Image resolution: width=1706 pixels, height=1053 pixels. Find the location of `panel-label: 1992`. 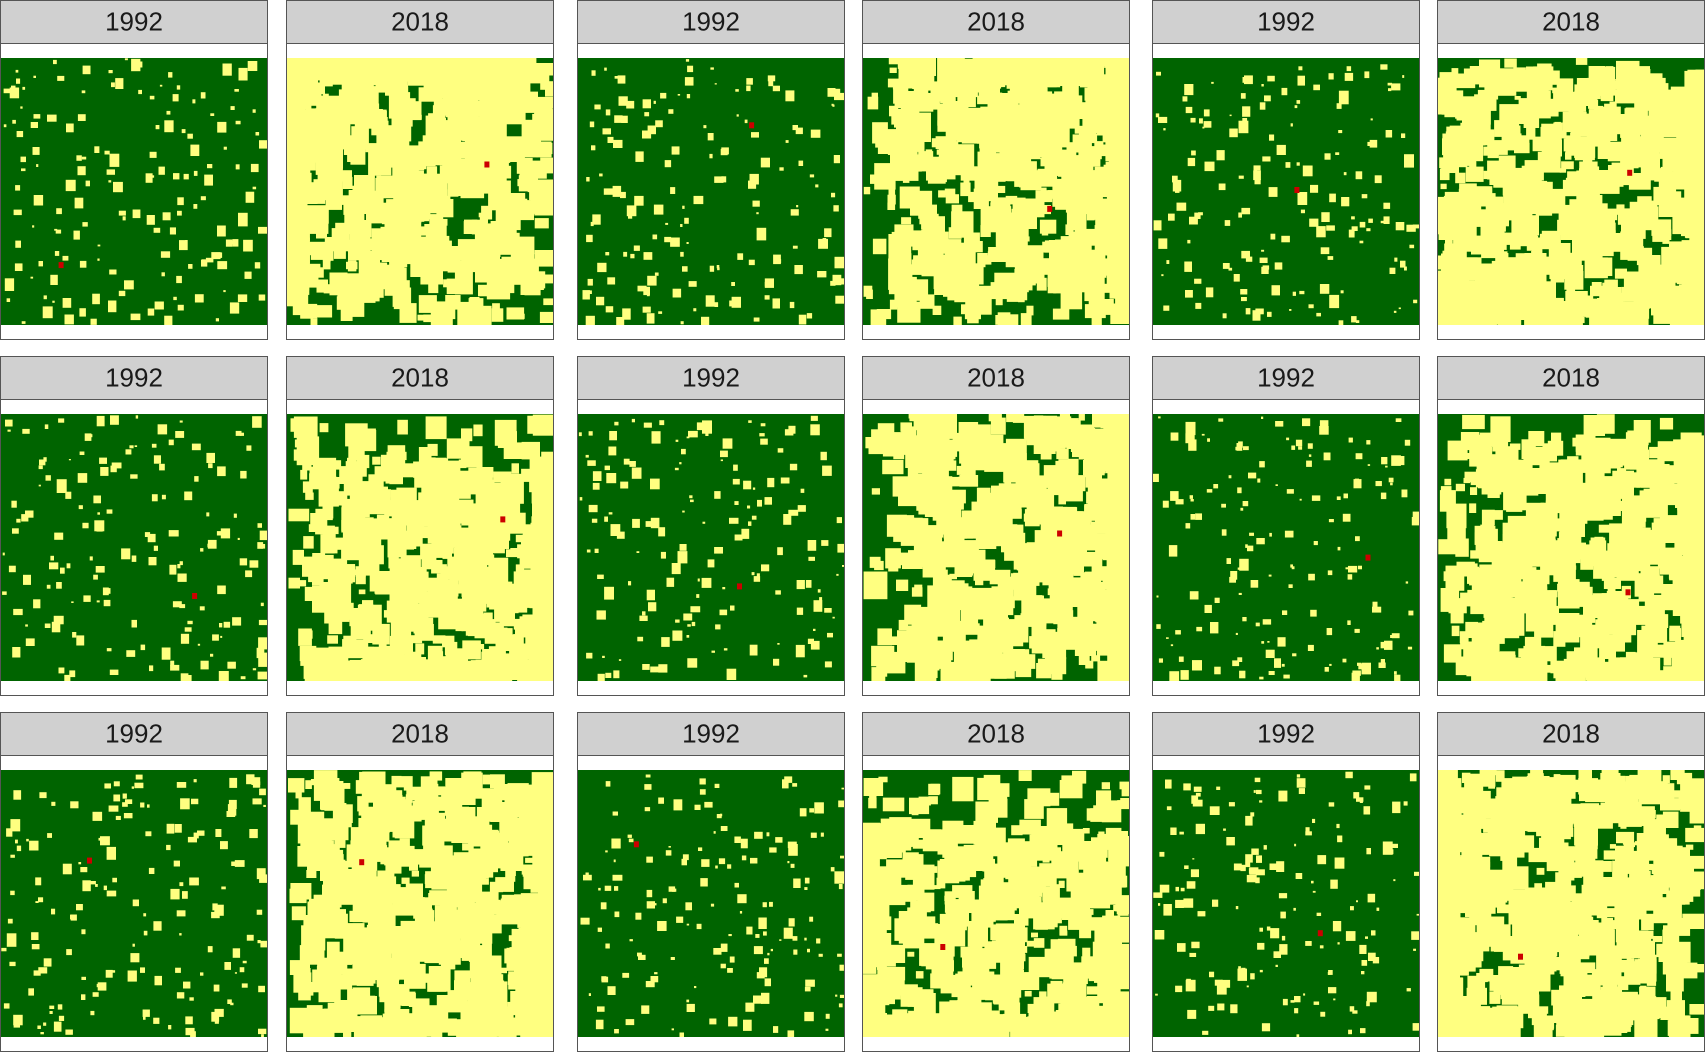

panel-label: 1992 is located at coordinates (1286, 21).